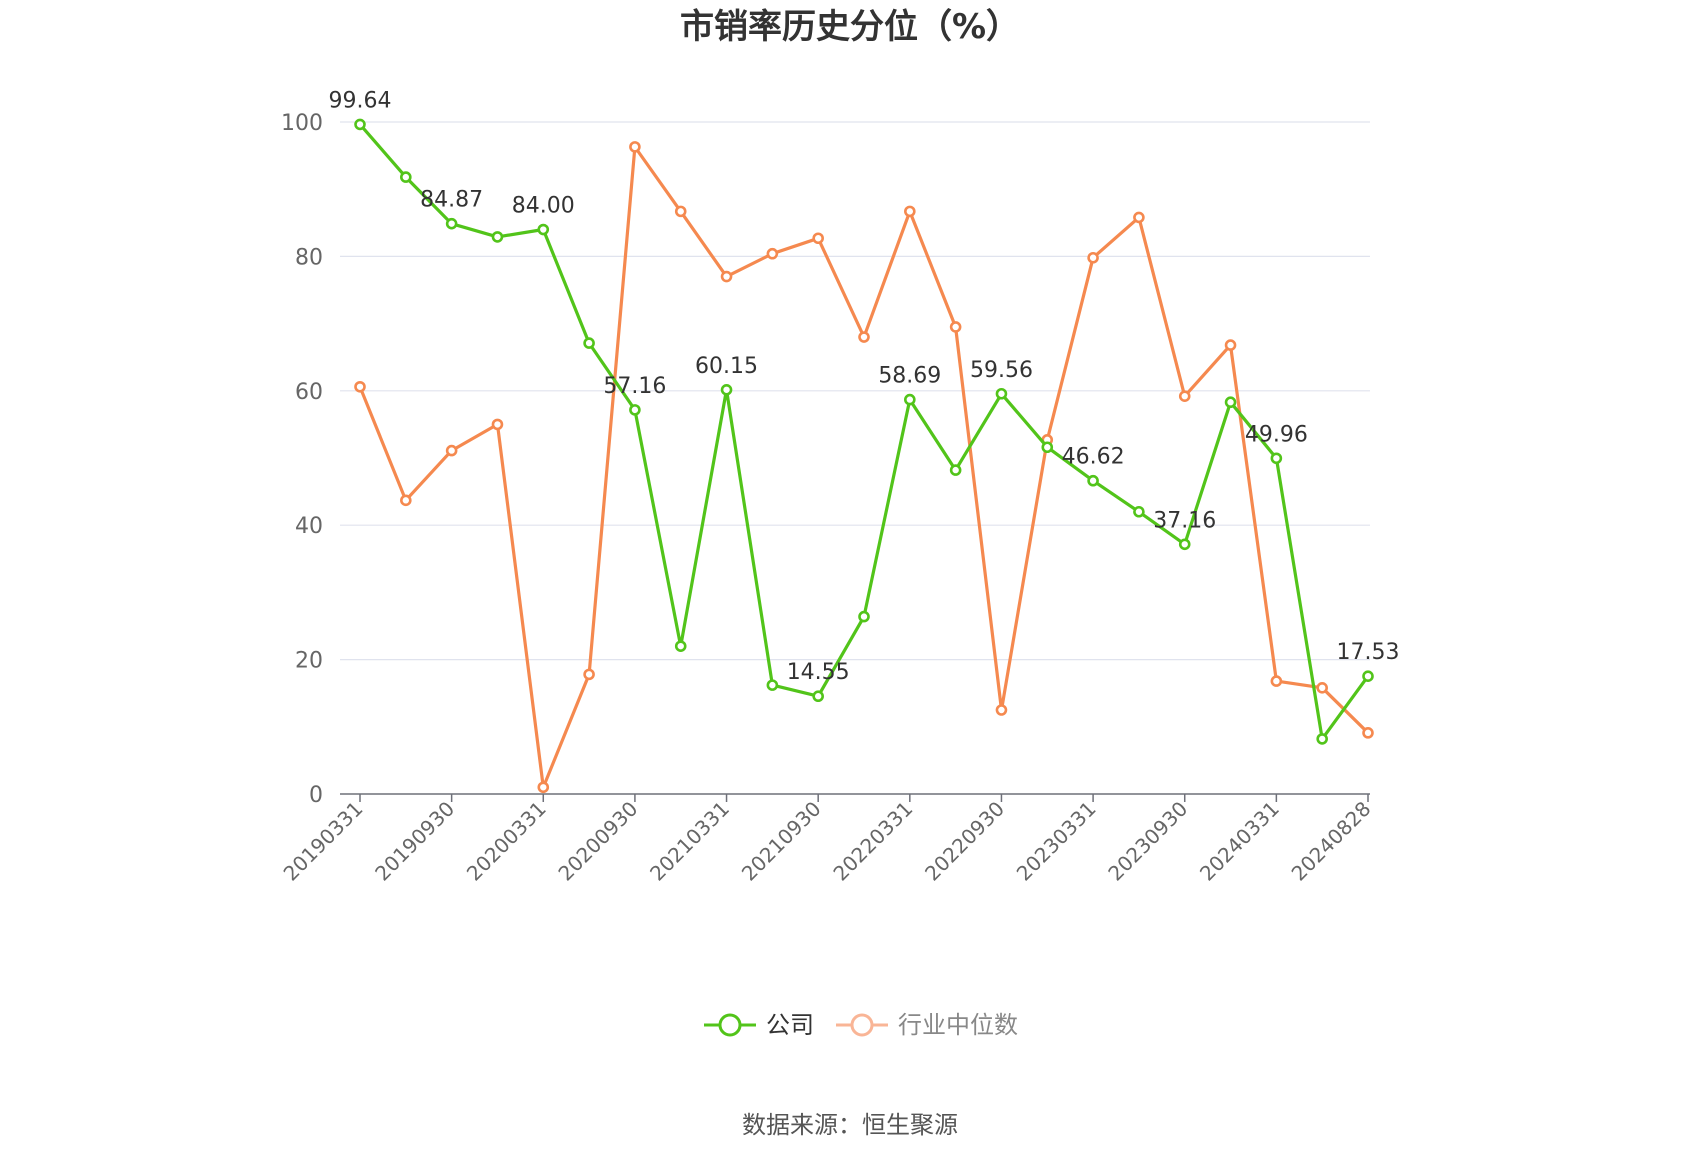 The image size is (1700, 1150). What do you see at coordinates (543, 206) in the screenshot?
I see `data-label: 84.00` at bounding box center [543, 206].